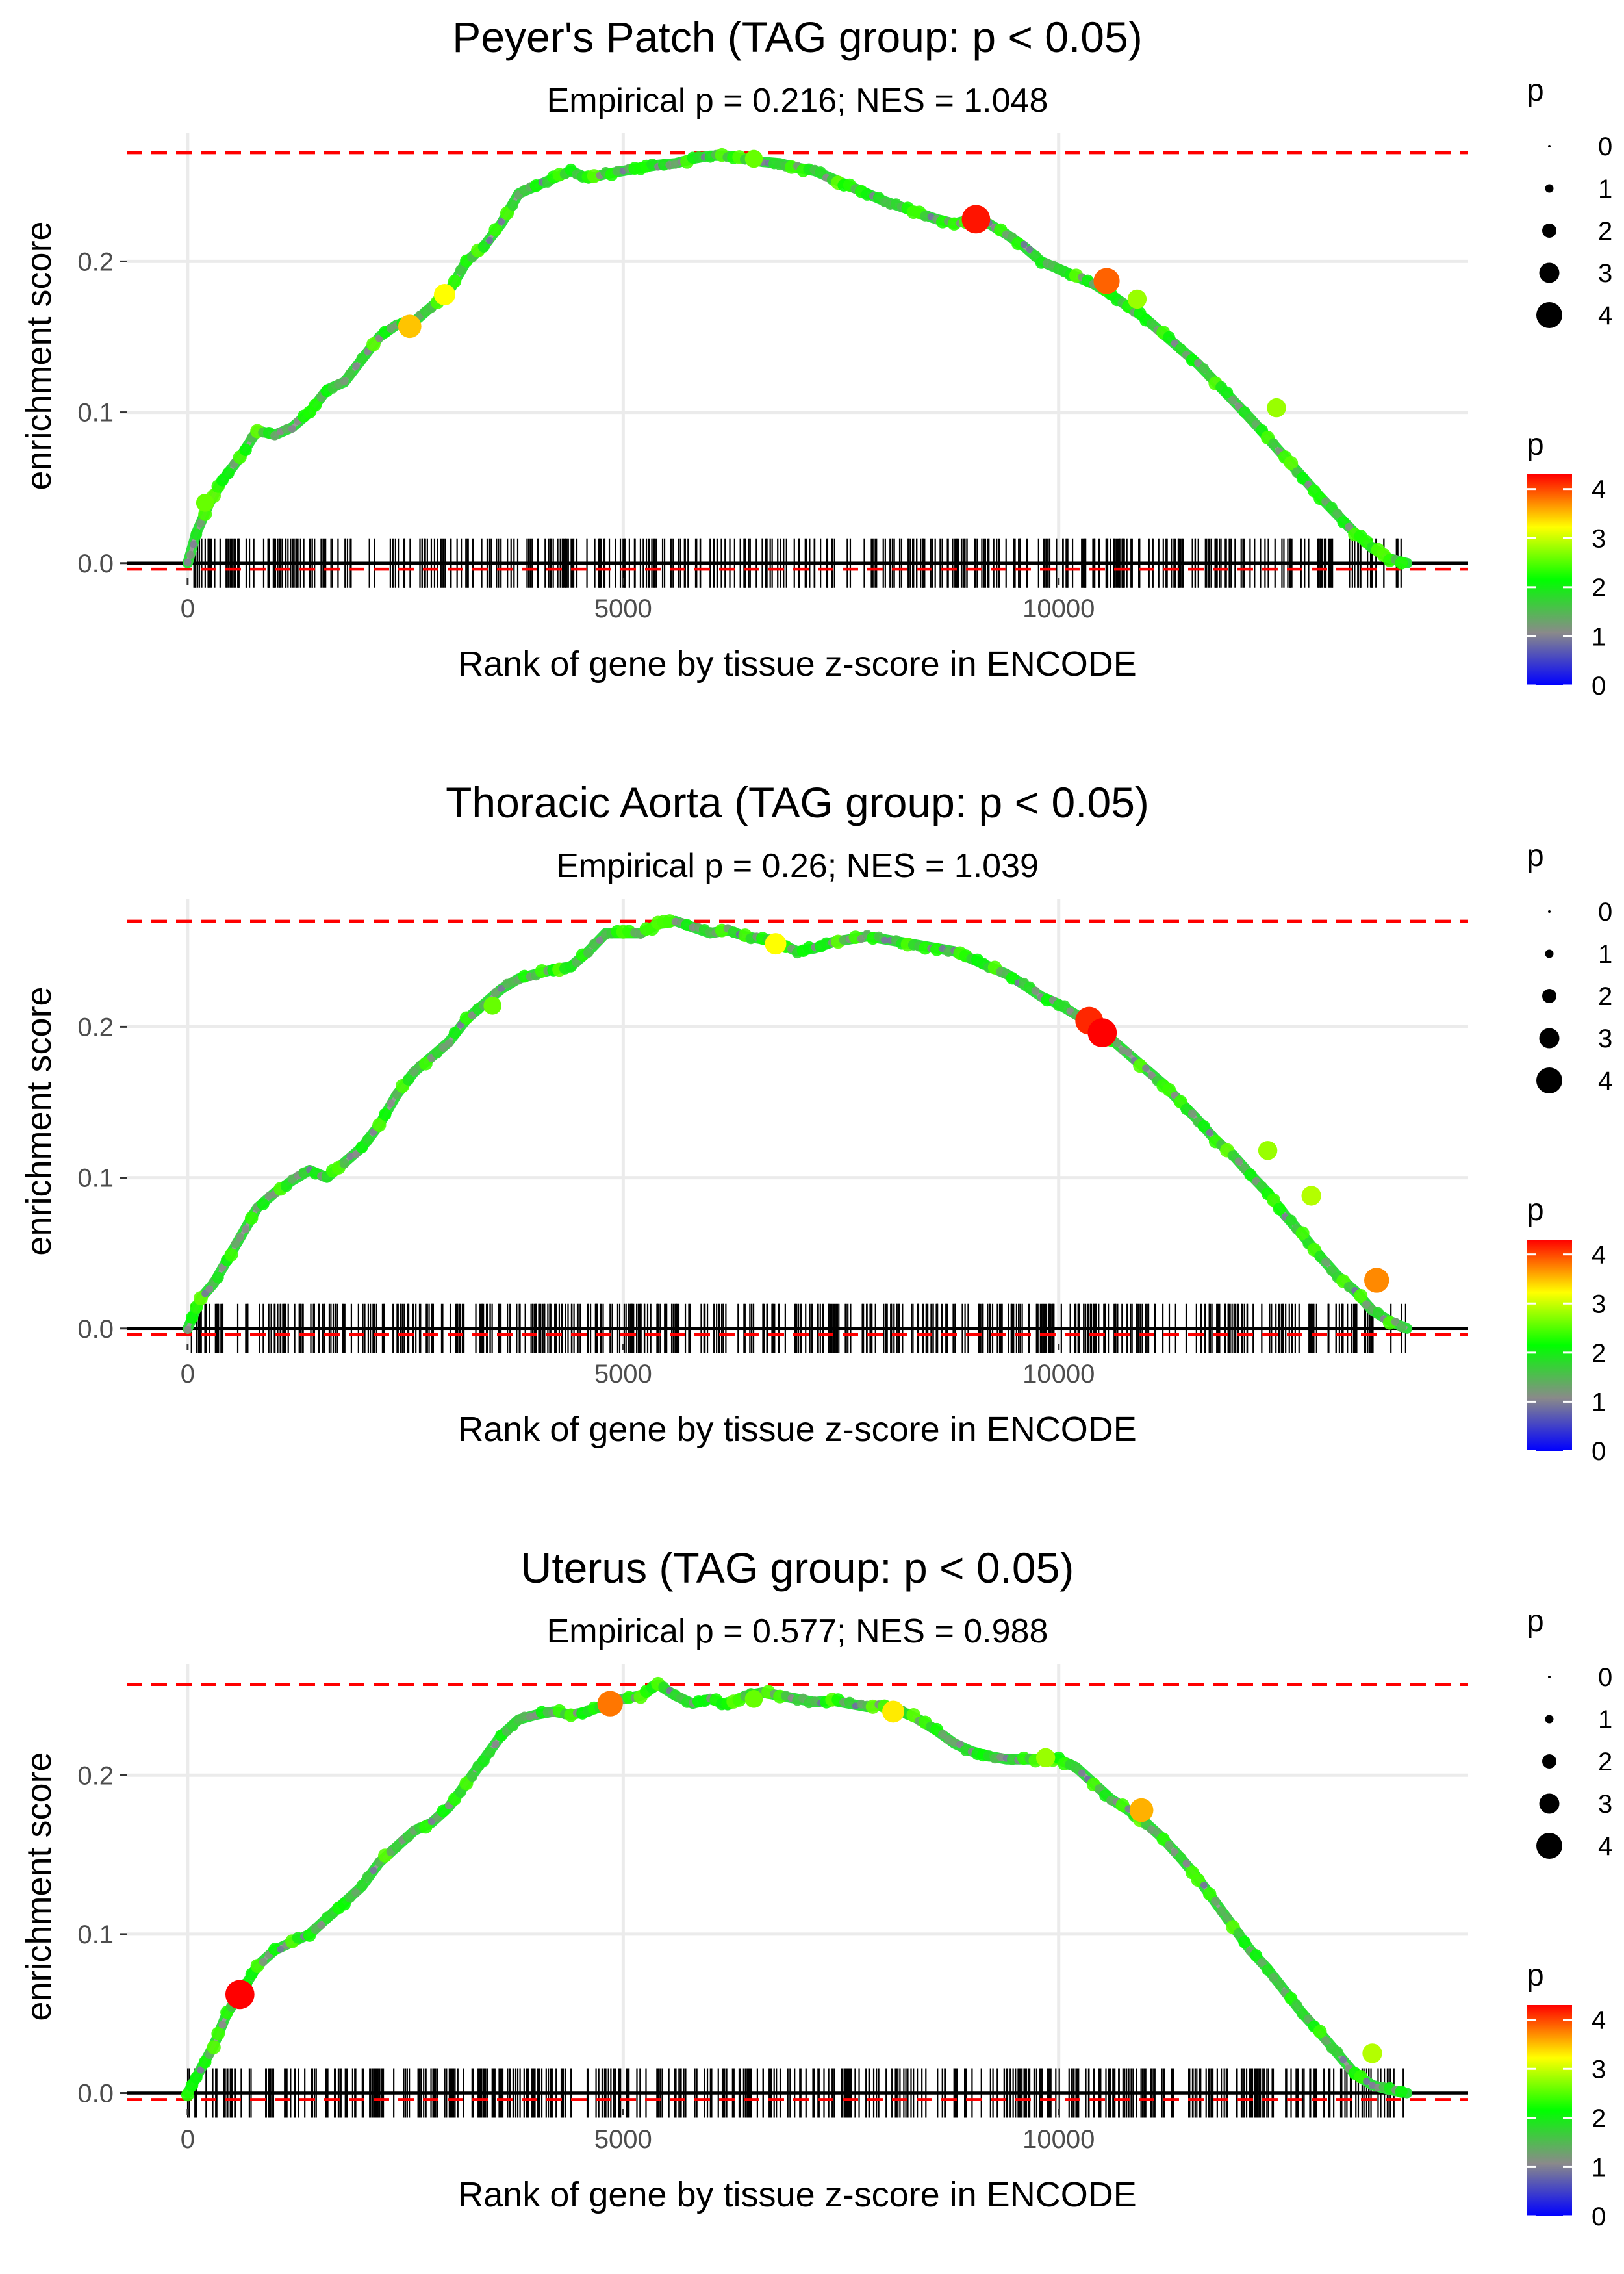  I want to click on chart-title: Thoracic Aorta (TAG group: p < 0.05), so click(797, 802).